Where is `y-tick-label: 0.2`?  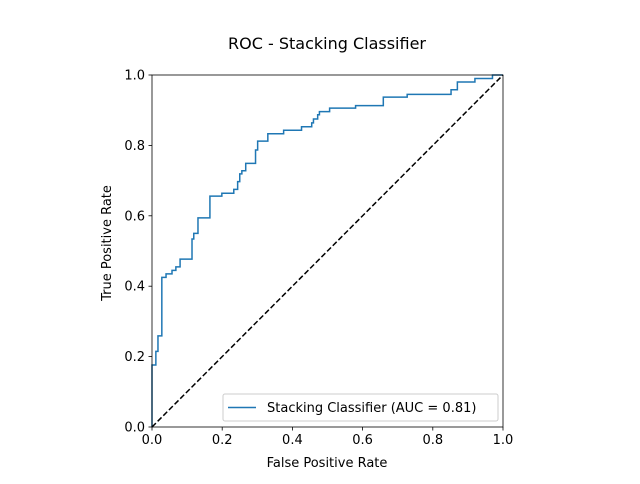 y-tick-label: 0.2 is located at coordinates (134, 357).